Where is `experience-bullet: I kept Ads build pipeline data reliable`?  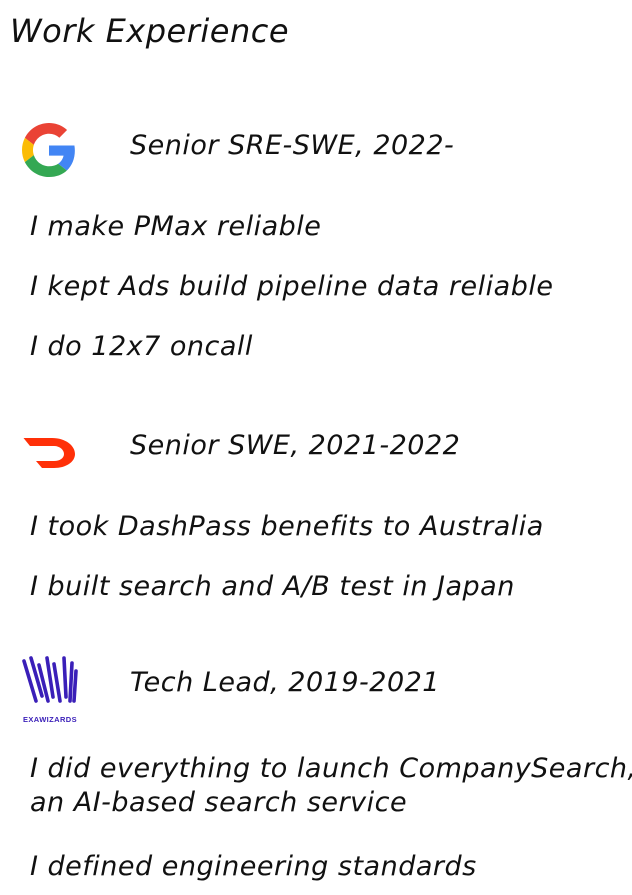 experience-bullet: I kept Ads build pipeline data reliable is located at coordinates (292, 286).